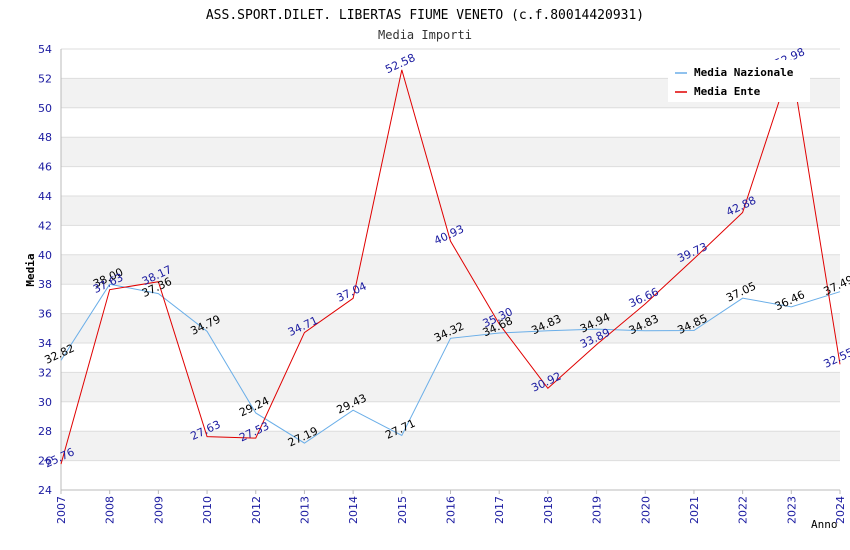 This screenshot has width=850, height=550. I want to click on y-tick-label: 30, so click(45, 402).